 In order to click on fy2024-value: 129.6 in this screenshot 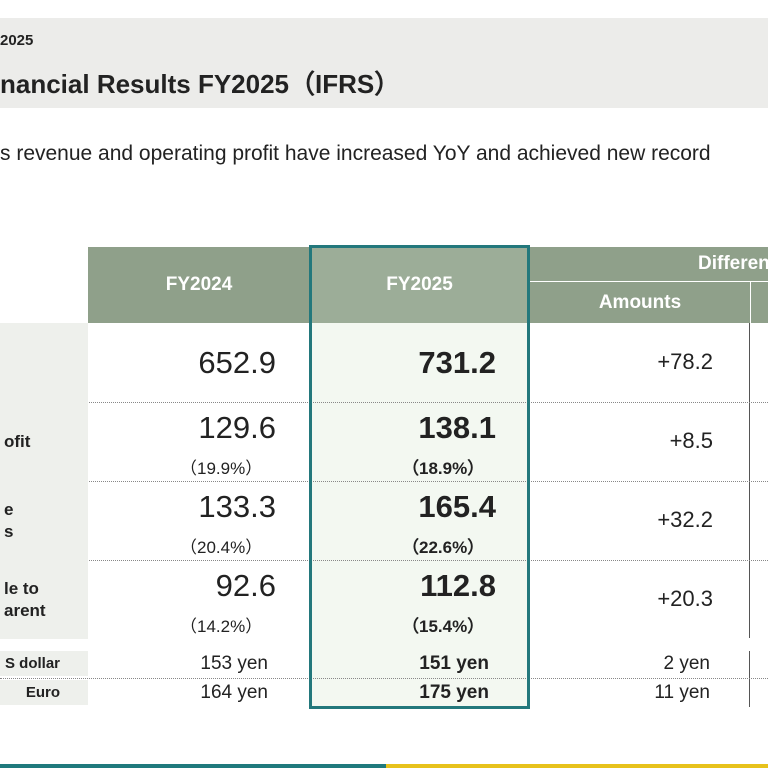, I will do `click(237, 427)`.